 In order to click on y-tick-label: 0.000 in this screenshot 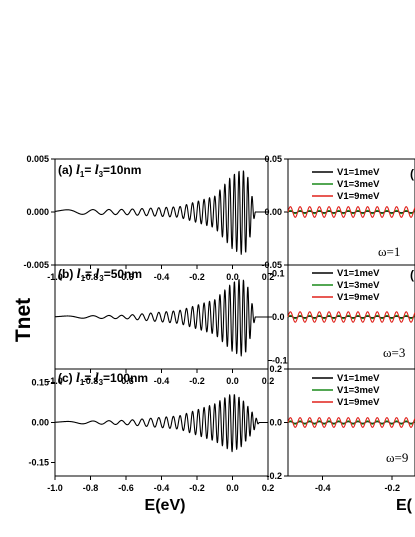, I will do `click(37, 212)`.